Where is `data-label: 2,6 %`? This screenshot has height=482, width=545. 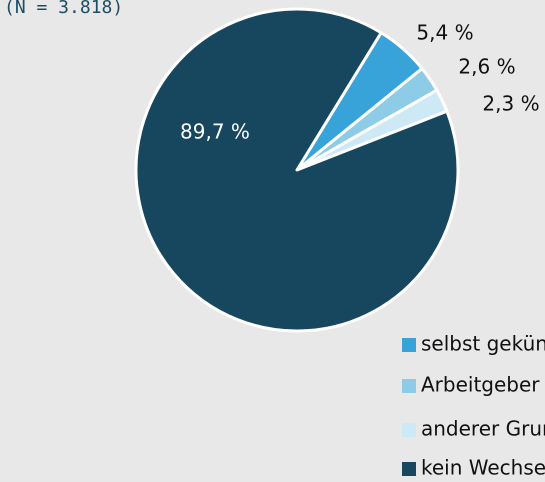 data-label: 2,6 % is located at coordinates (486, 67).